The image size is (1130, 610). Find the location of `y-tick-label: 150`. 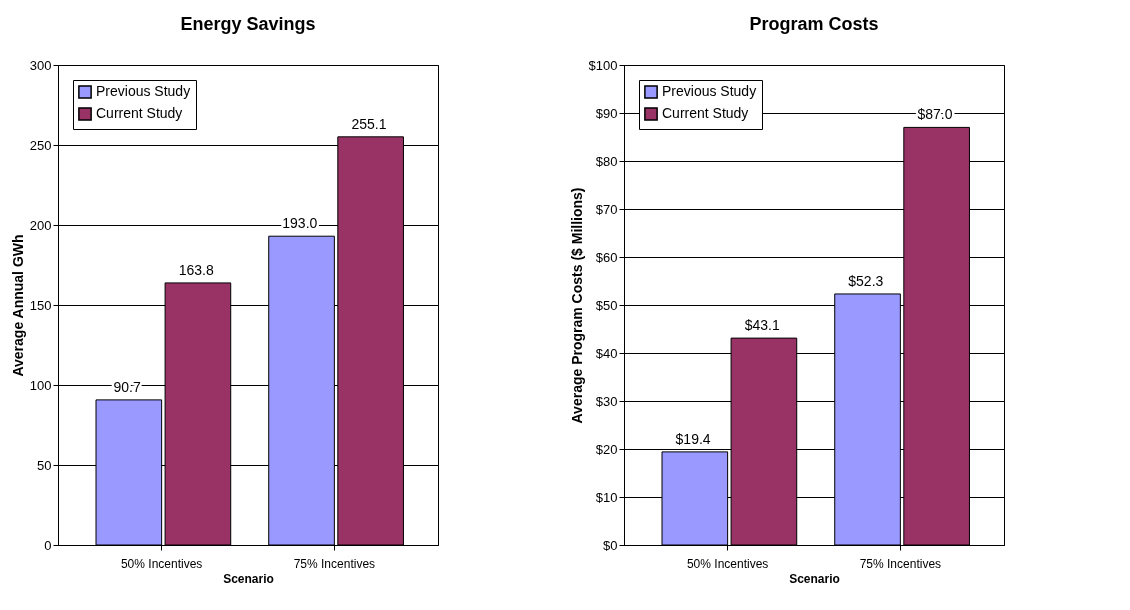

y-tick-label: 150 is located at coordinates (40, 305).